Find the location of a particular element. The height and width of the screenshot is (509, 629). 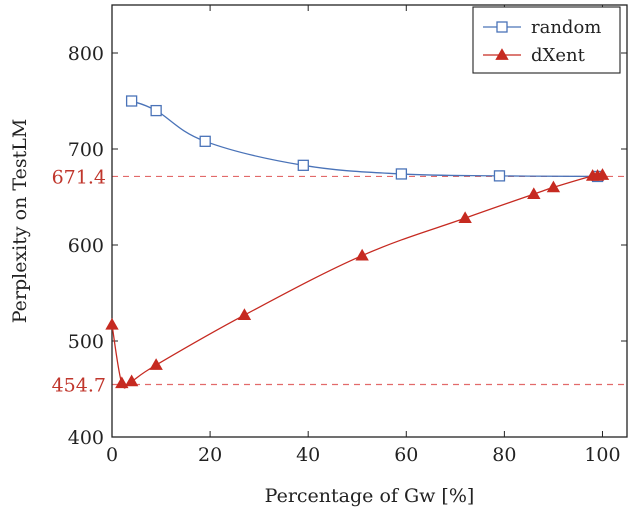

x-tick-label: 20 is located at coordinates (210, 455).